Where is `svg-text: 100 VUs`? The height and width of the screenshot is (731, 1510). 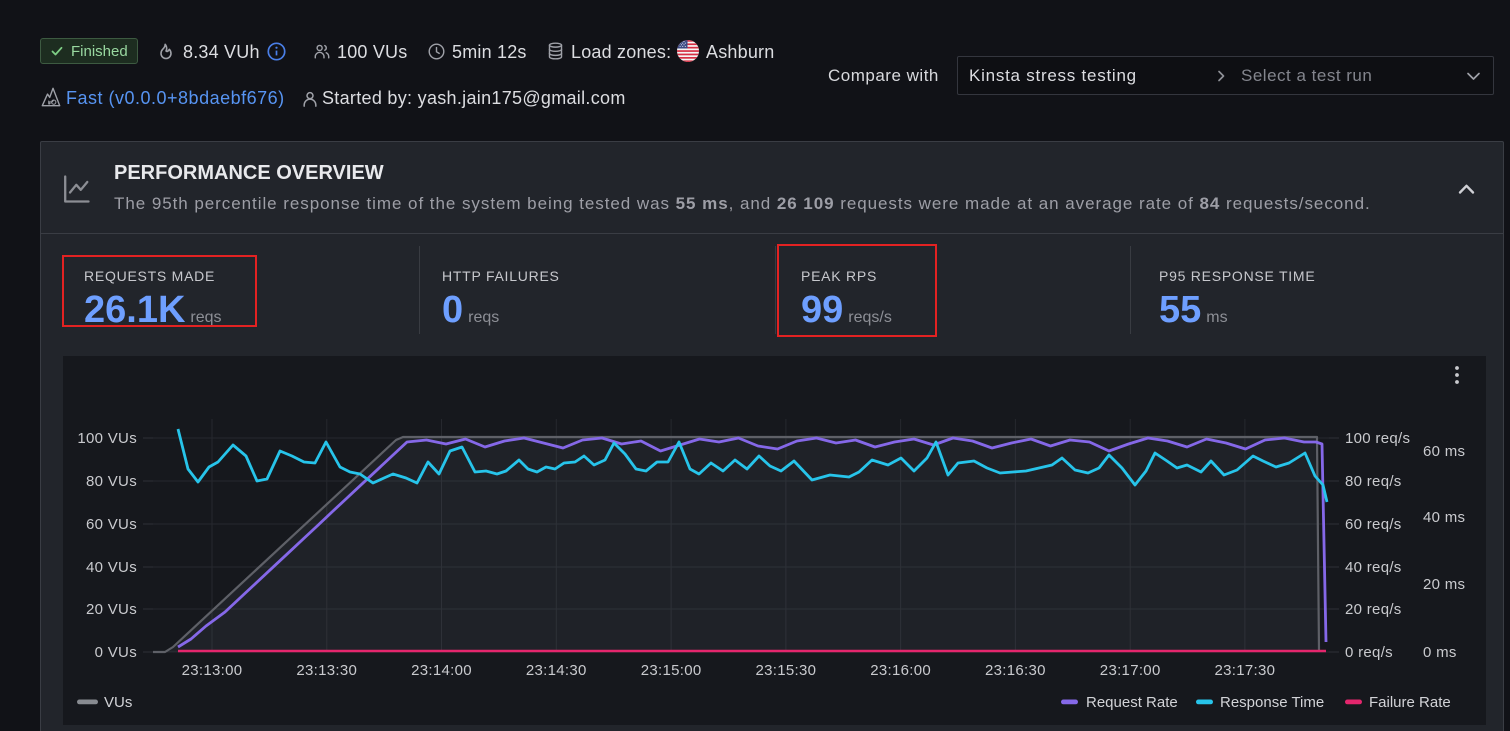
svg-text: 100 VUs is located at coordinates (107, 438).